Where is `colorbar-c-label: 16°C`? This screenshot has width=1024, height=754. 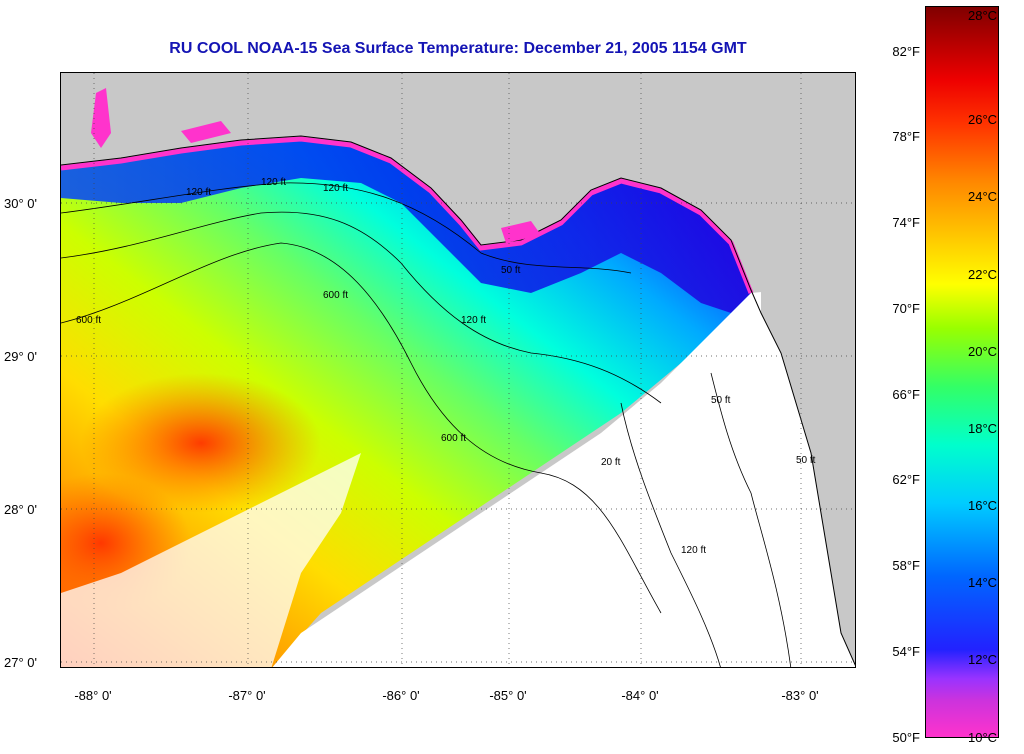
colorbar-c-label: 16°C is located at coordinates (983, 505).